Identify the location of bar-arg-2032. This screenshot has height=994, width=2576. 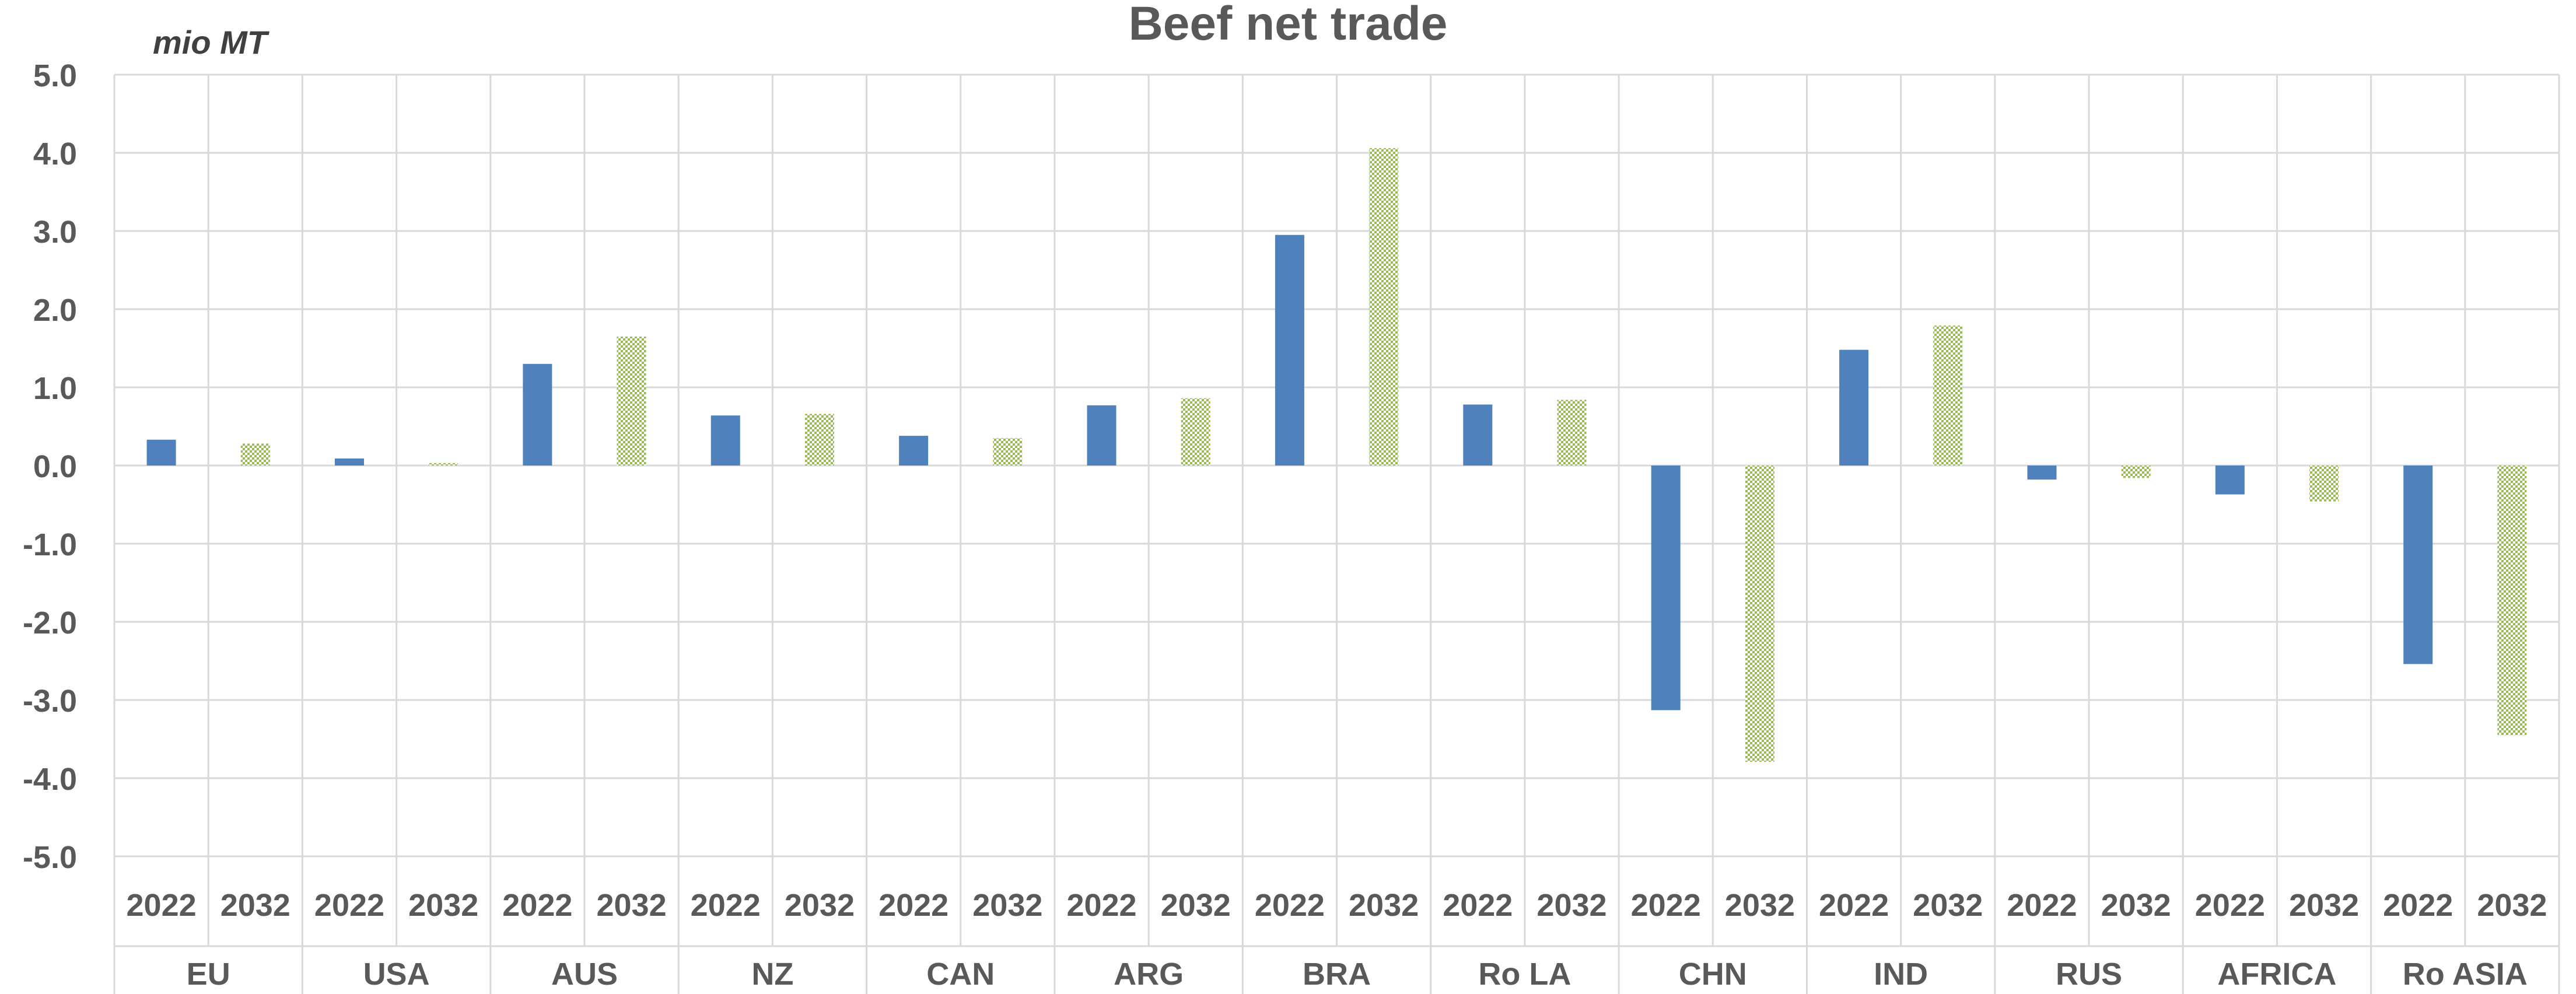
(1195, 432).